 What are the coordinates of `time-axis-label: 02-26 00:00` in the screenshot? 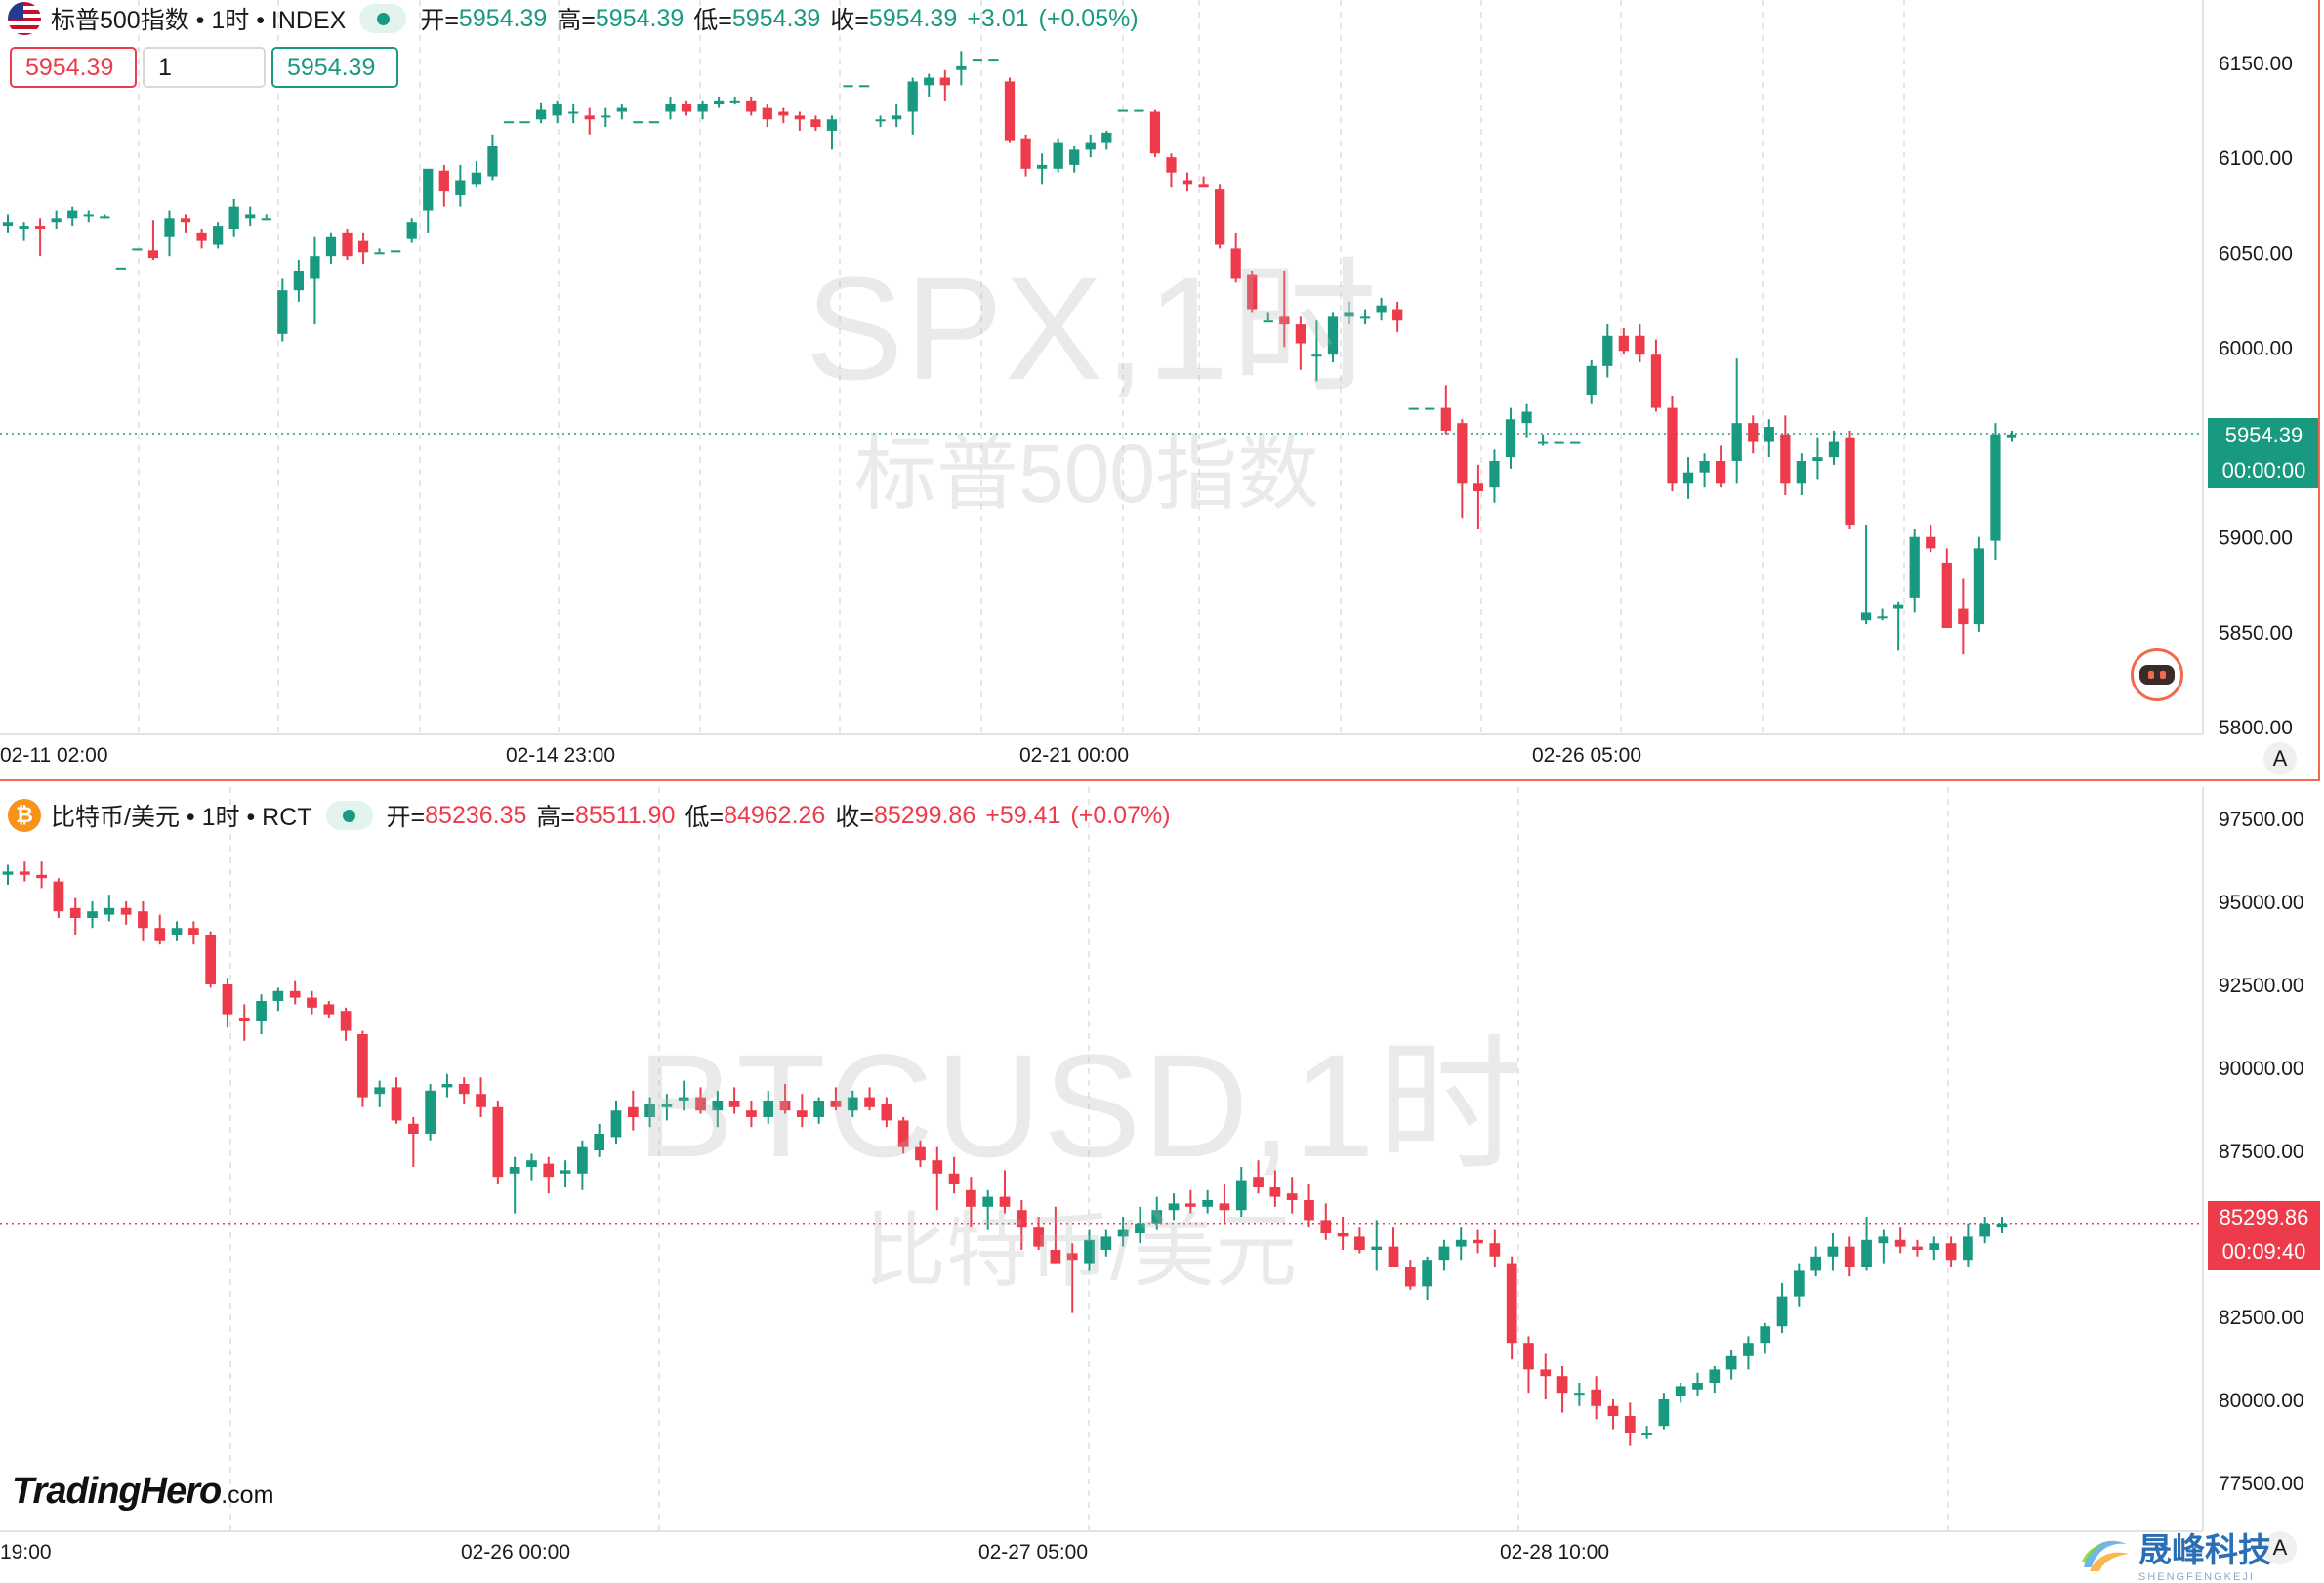 It's located at (516, 1552).